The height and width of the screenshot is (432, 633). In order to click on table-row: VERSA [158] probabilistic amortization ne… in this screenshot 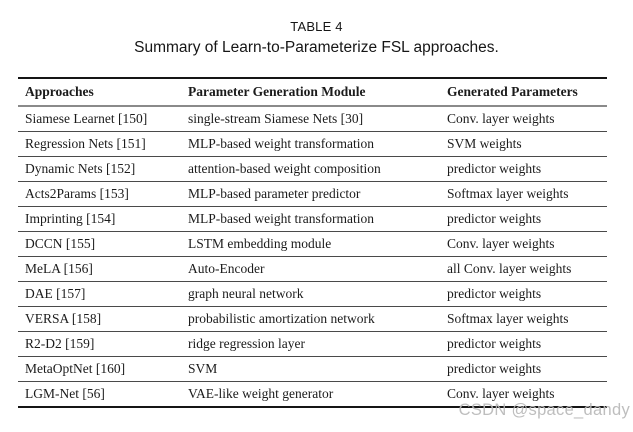, I will do `click(312, 319)`.